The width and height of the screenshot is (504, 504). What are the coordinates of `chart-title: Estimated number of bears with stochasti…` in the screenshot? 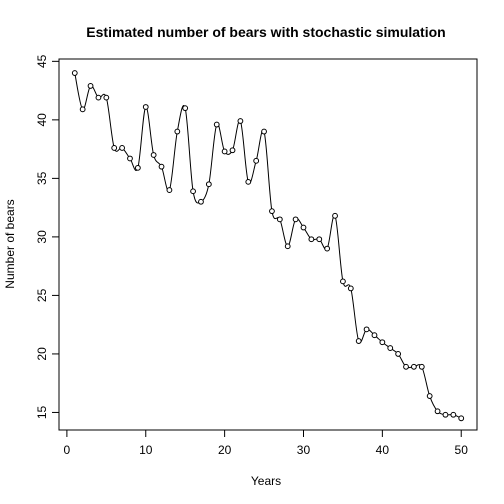 It's located at (265, 32).